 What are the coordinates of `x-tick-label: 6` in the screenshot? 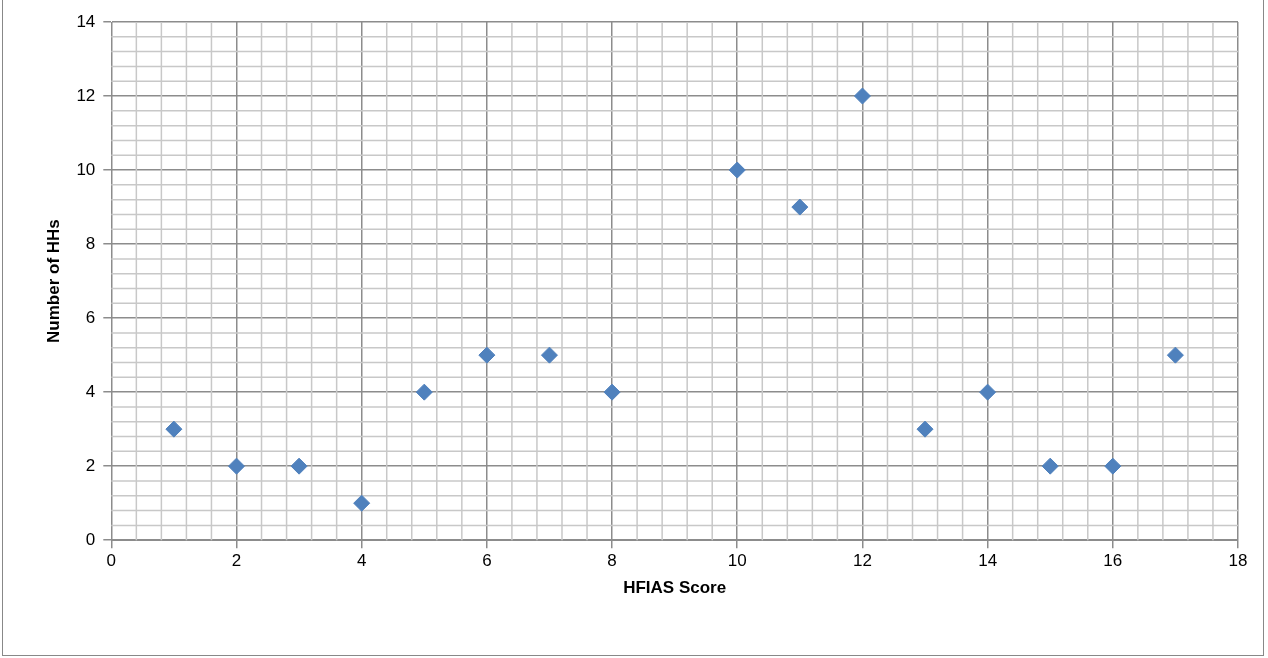 It's located at (487, 561).